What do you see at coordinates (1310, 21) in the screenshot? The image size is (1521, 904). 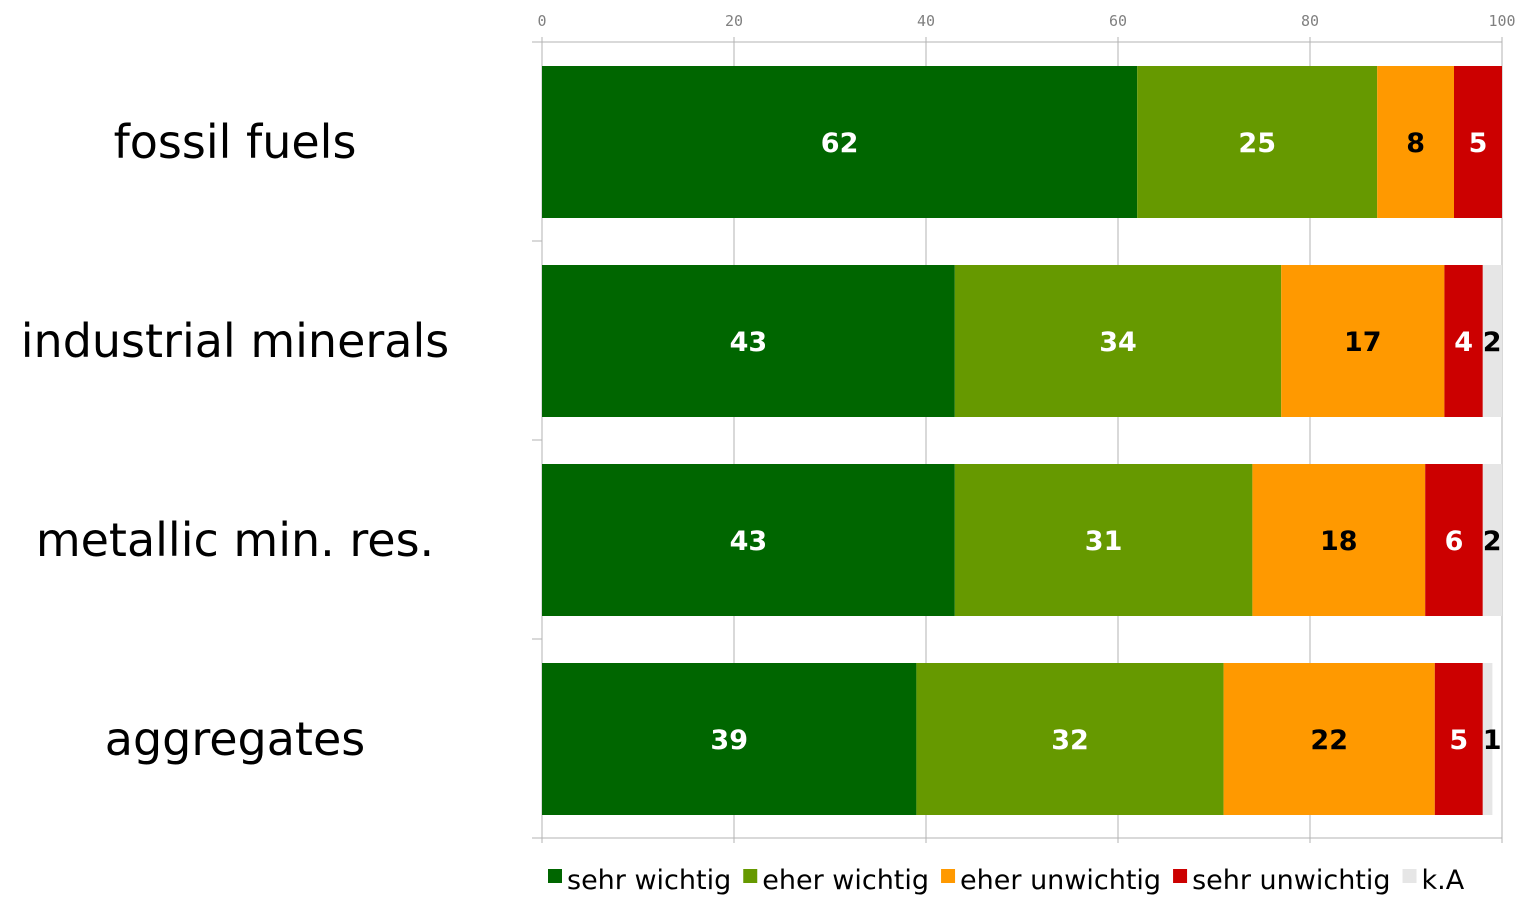 I see `x-tick-label: 80` at bounding box center [1310, 21].